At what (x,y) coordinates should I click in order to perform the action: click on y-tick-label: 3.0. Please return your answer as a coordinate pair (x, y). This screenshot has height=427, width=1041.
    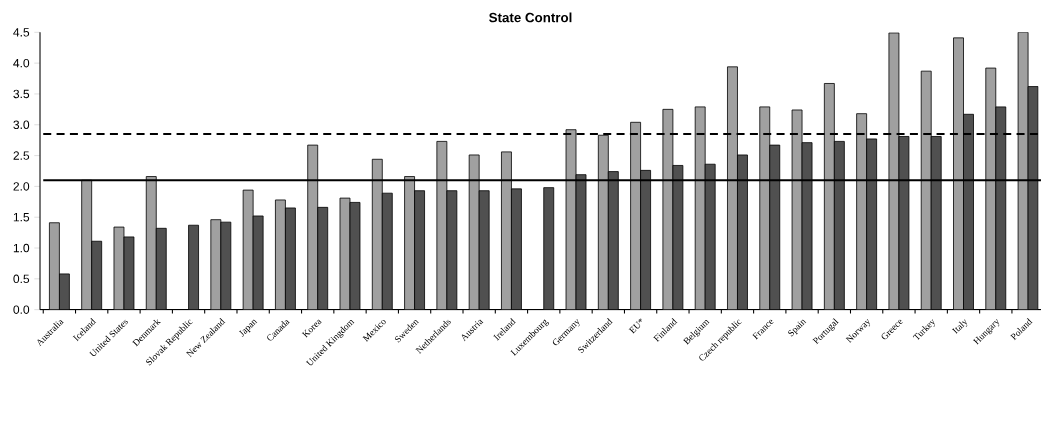
    Looking at the image, I should click on (21, 125).